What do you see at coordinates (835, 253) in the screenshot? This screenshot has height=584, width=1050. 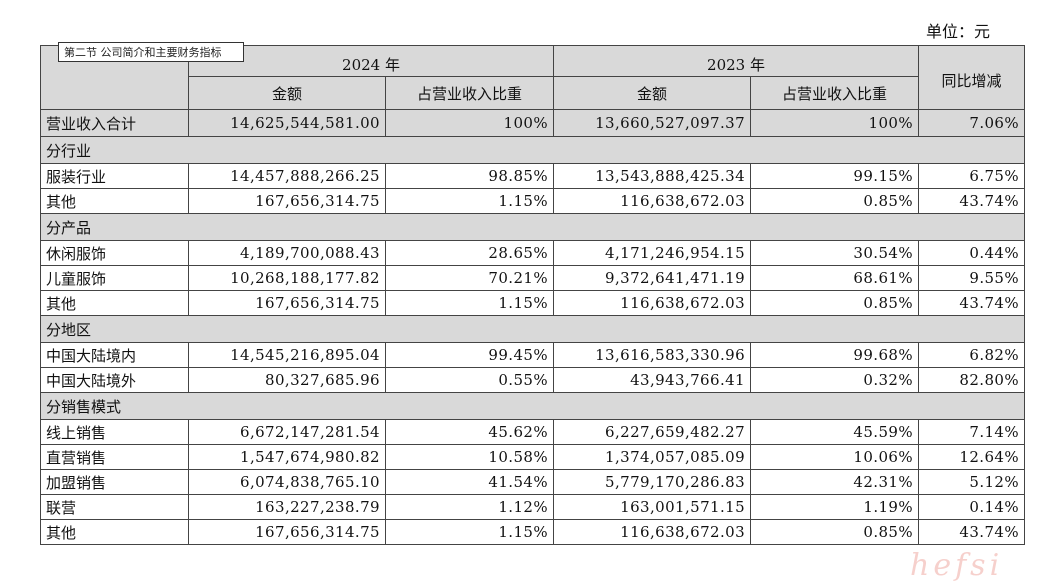 I see `share-2023: 30.54%` at bounding box center [835, 253].